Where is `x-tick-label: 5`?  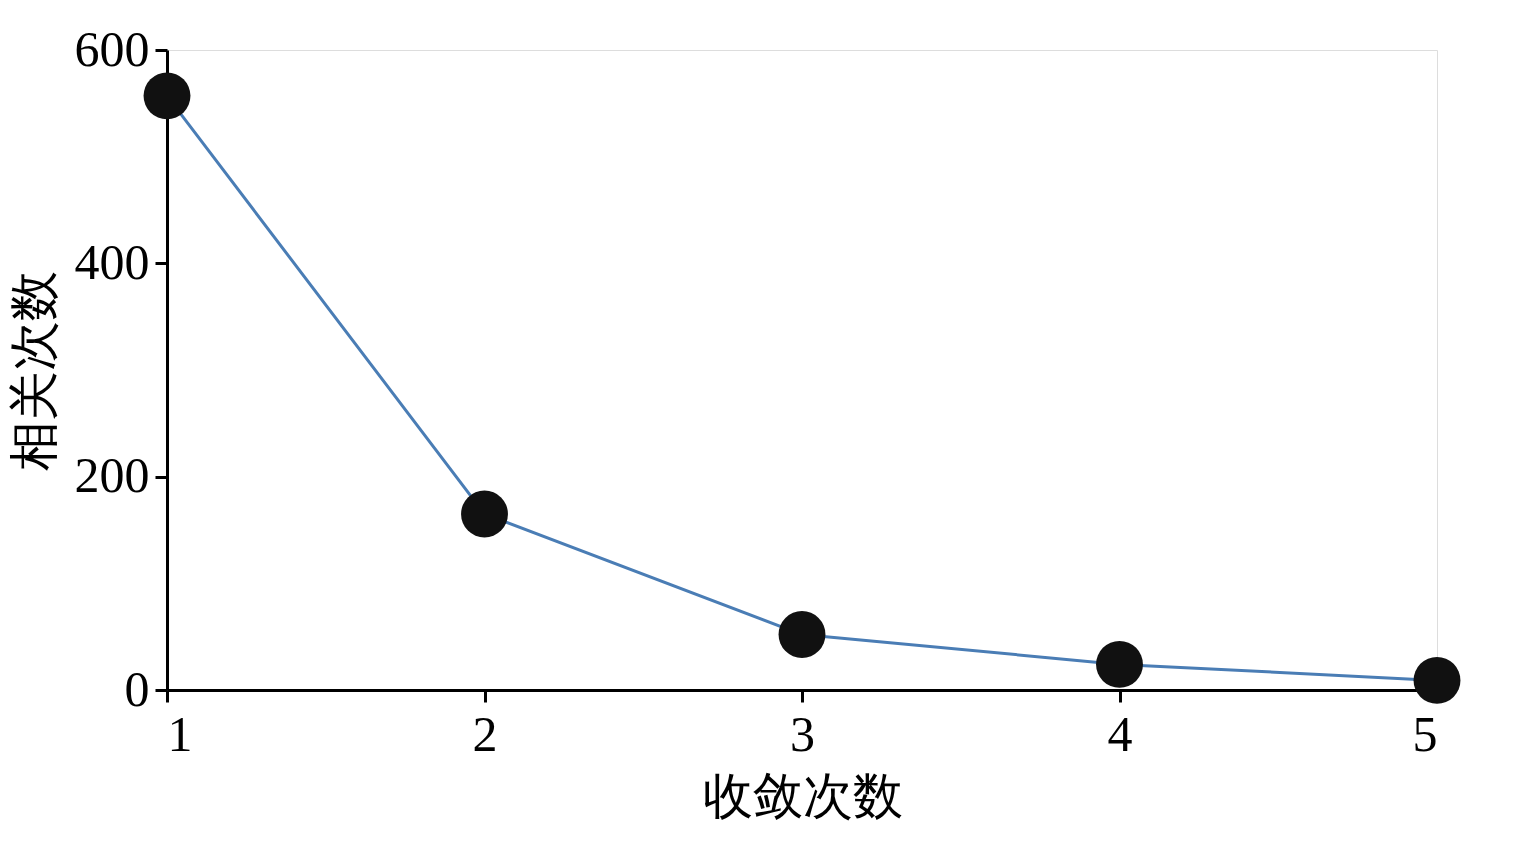
x-tick-label: 5 is located at coordinates (1425, 733).